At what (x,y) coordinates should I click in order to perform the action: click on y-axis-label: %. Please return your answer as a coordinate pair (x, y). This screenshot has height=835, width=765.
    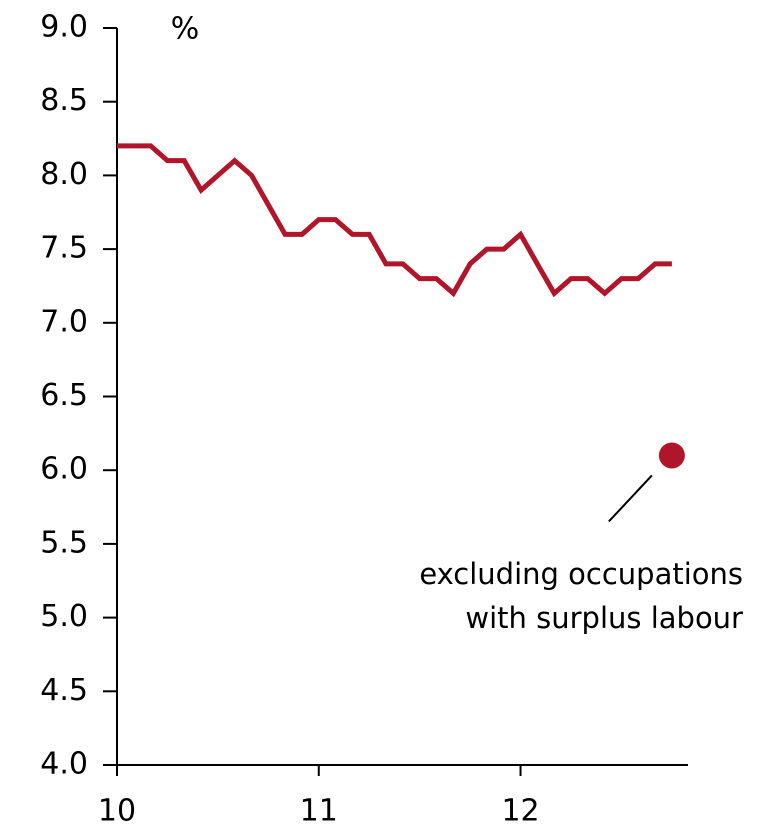
    Looking at the image, I should click on (185, 29).